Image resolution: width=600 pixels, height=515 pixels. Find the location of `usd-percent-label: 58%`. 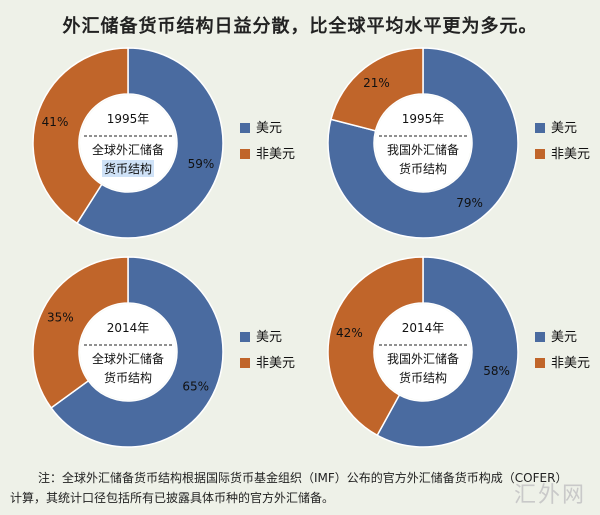

usd-percent-label: 58% is located at coordinates (496, 371).